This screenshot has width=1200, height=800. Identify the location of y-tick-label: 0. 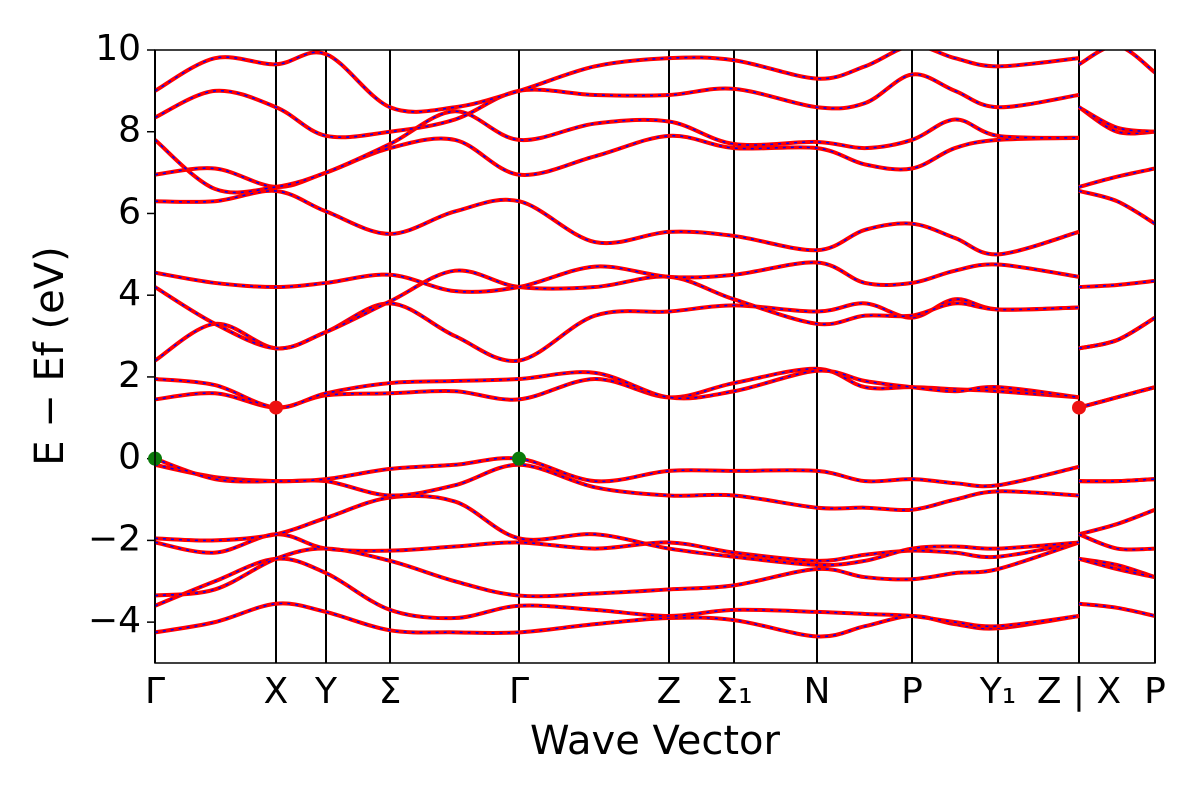
(129, 457).